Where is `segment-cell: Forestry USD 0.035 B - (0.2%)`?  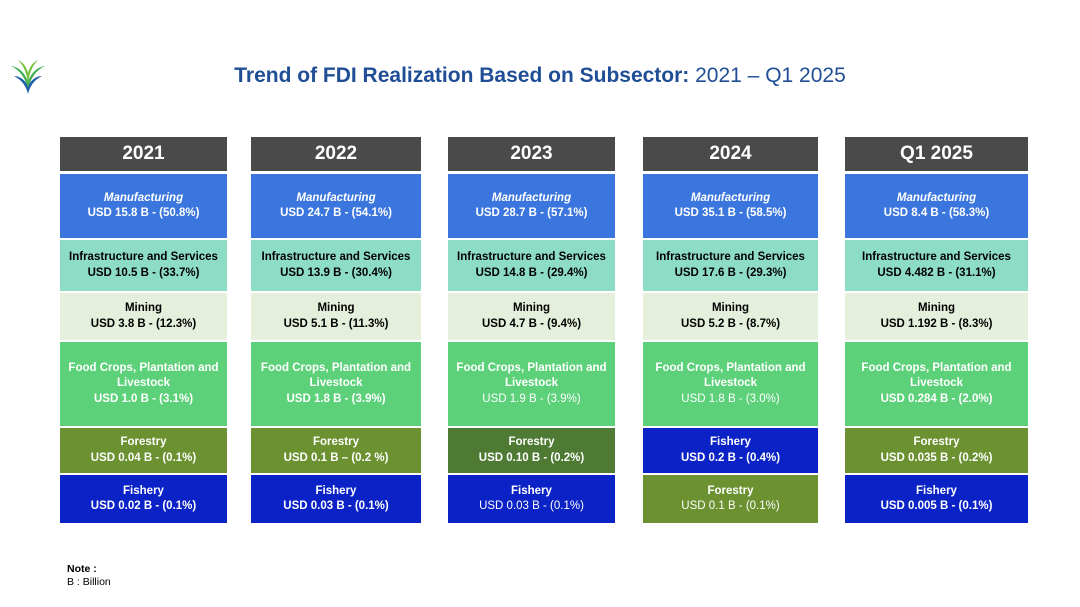
segment-cell: Forestry USD 0.035 B - (0.2%) is located at coordinates (936, 450).